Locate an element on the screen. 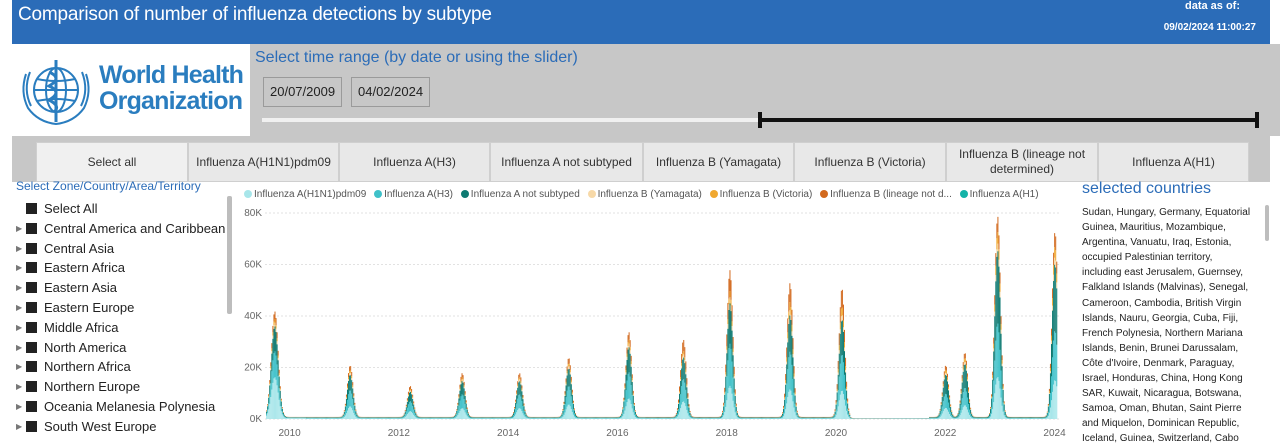 The image size is (1280, 447). zone-item: ▶ North America is located at coordinates (123, 348).